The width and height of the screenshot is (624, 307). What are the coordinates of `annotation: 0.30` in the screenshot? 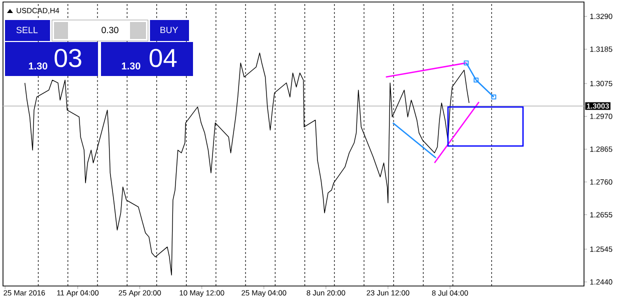 It's located at (110, 30).